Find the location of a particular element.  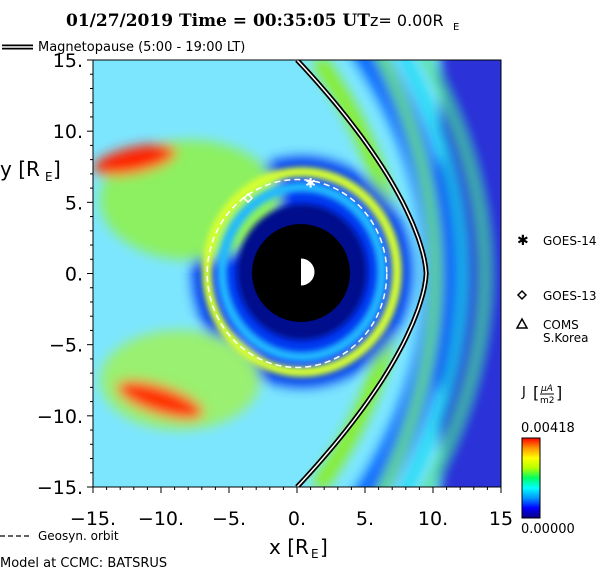

ring-cyan is located at coordinates (302, 272).